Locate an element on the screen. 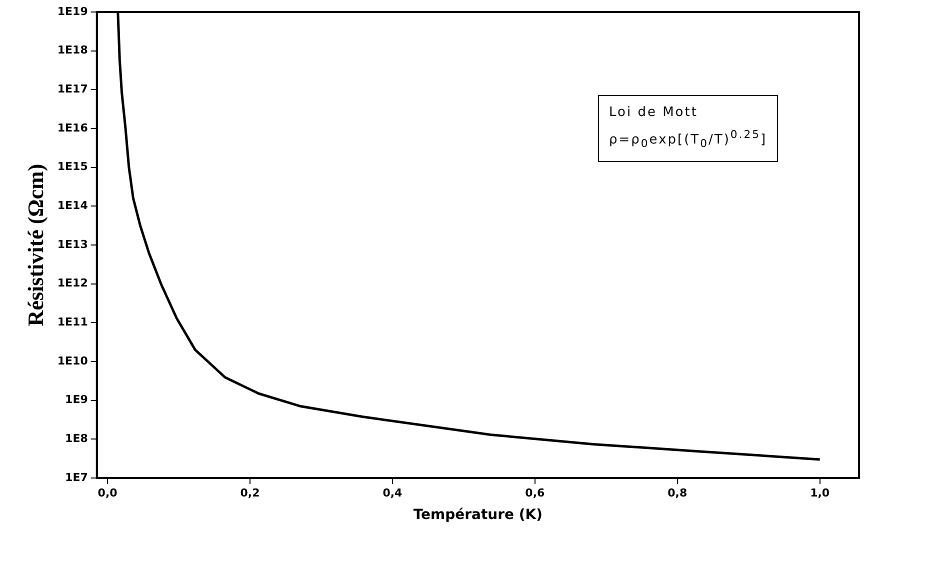 This screenshot has height=562, width=933. y-tick-label: 1E17 is located at coordinates (72, 89).